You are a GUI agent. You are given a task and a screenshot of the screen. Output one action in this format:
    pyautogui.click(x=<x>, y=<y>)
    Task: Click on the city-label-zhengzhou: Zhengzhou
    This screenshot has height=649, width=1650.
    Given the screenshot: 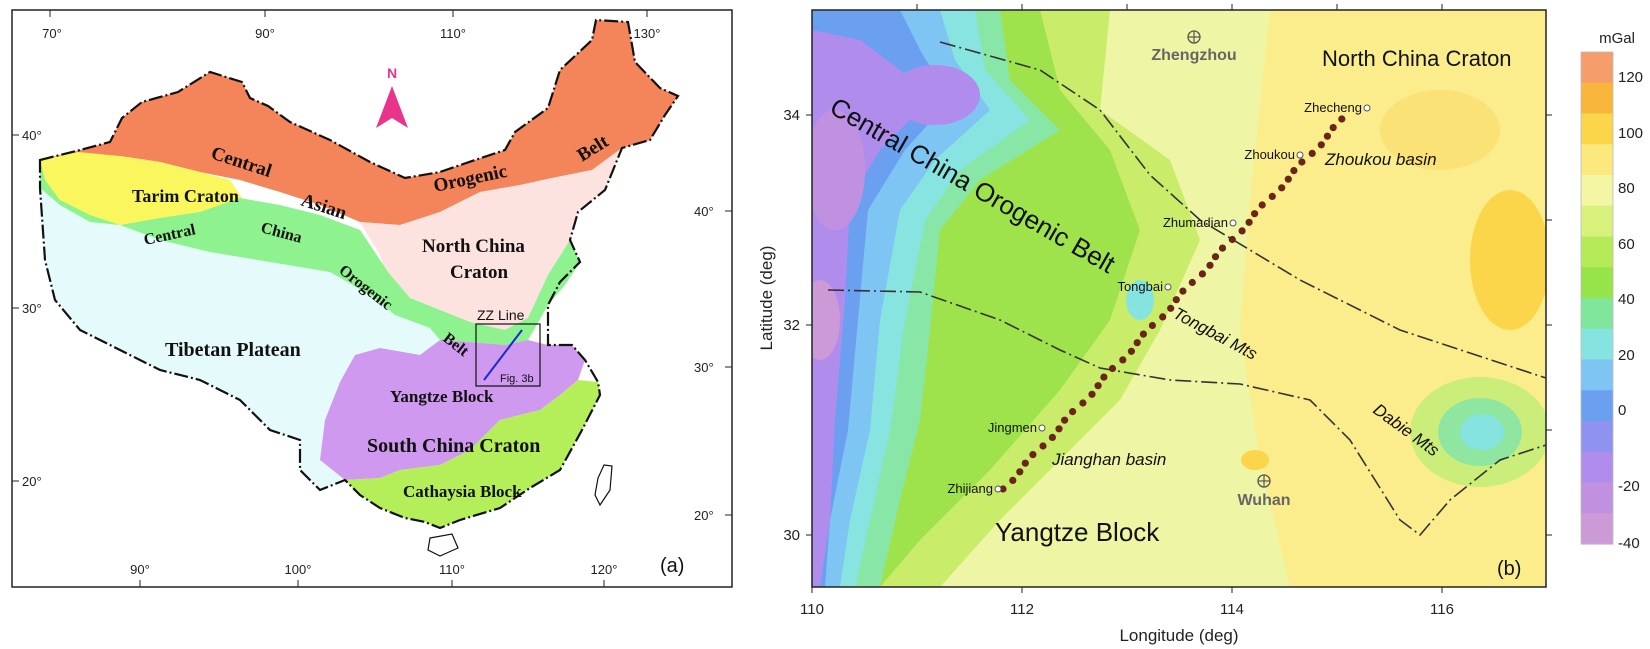 What is the action you would take?
    pyautogui.click(x=1193, y=55)
    